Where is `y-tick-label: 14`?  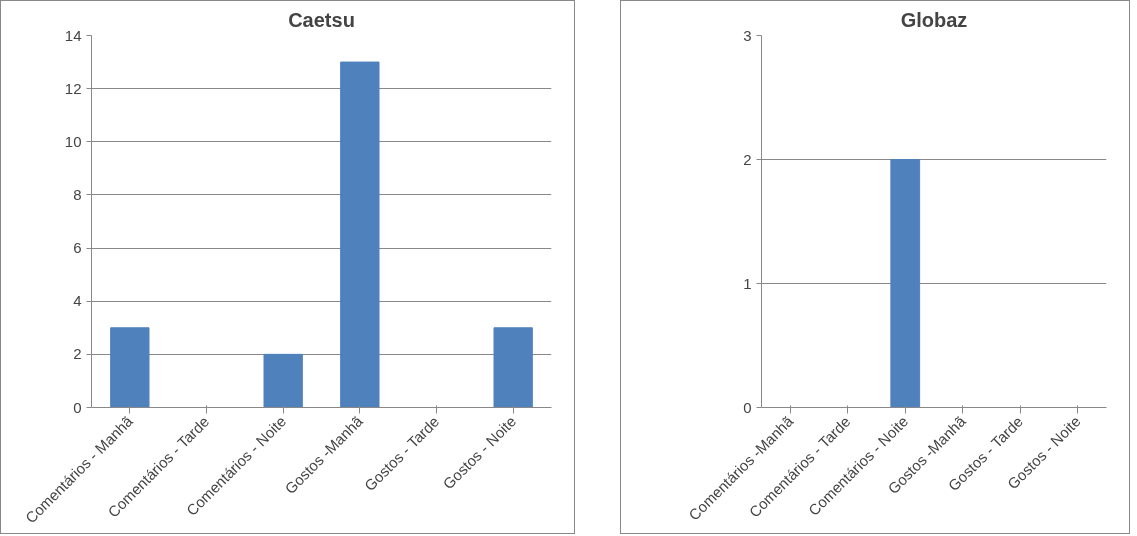
y-tick-label: 14 is located at coordinates (73, 35).